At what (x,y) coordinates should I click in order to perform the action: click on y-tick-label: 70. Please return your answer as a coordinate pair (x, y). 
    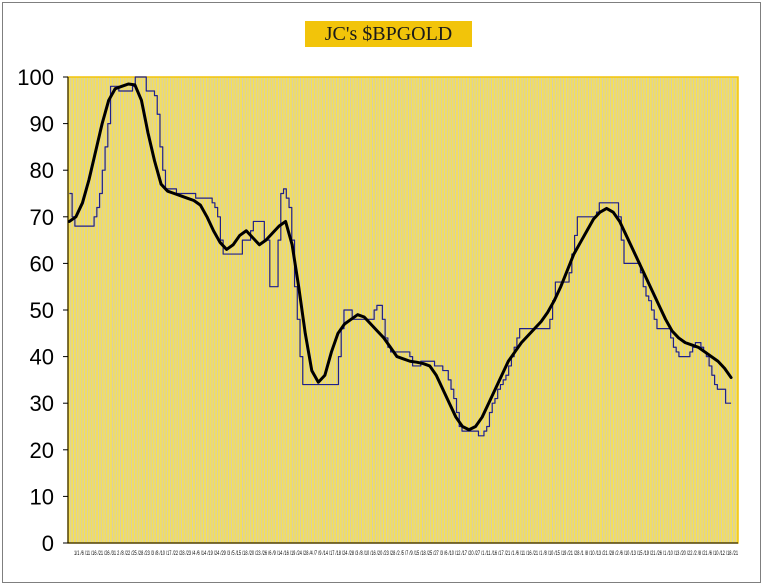
    Looking at the image, I should click on (42, 217).